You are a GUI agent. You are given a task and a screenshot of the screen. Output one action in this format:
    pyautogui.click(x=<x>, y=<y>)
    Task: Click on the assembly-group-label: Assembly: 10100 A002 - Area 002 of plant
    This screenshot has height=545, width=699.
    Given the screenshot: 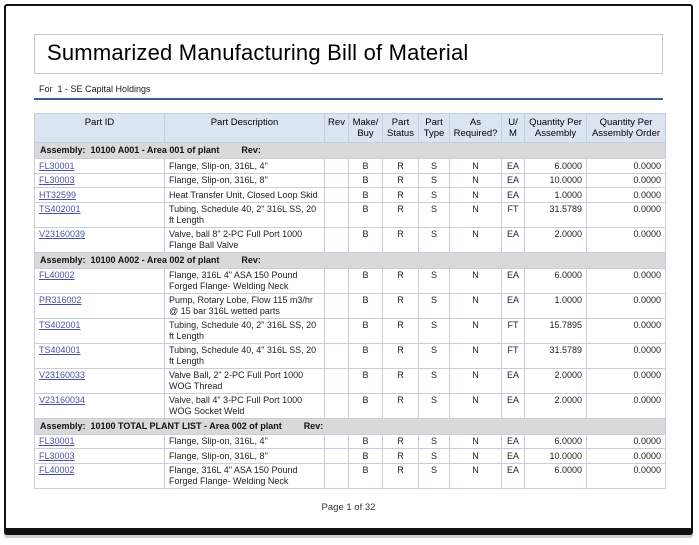 What is the action you would take?
    pyautogui.click(x=130, y=259)
    